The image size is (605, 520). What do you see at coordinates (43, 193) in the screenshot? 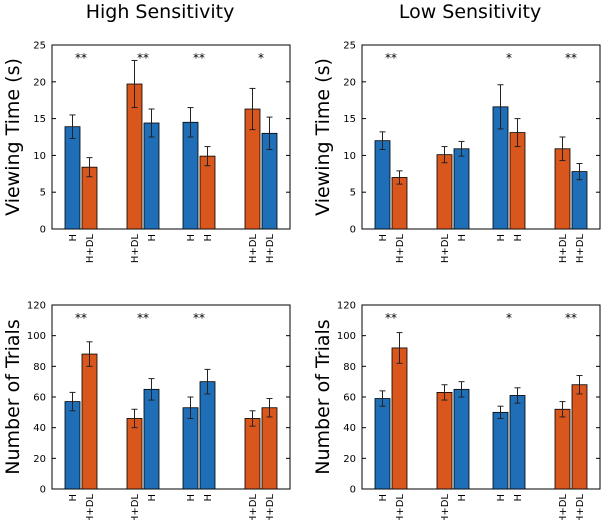
I see `y-tick-label: 5` at bounding box center [43, 193].